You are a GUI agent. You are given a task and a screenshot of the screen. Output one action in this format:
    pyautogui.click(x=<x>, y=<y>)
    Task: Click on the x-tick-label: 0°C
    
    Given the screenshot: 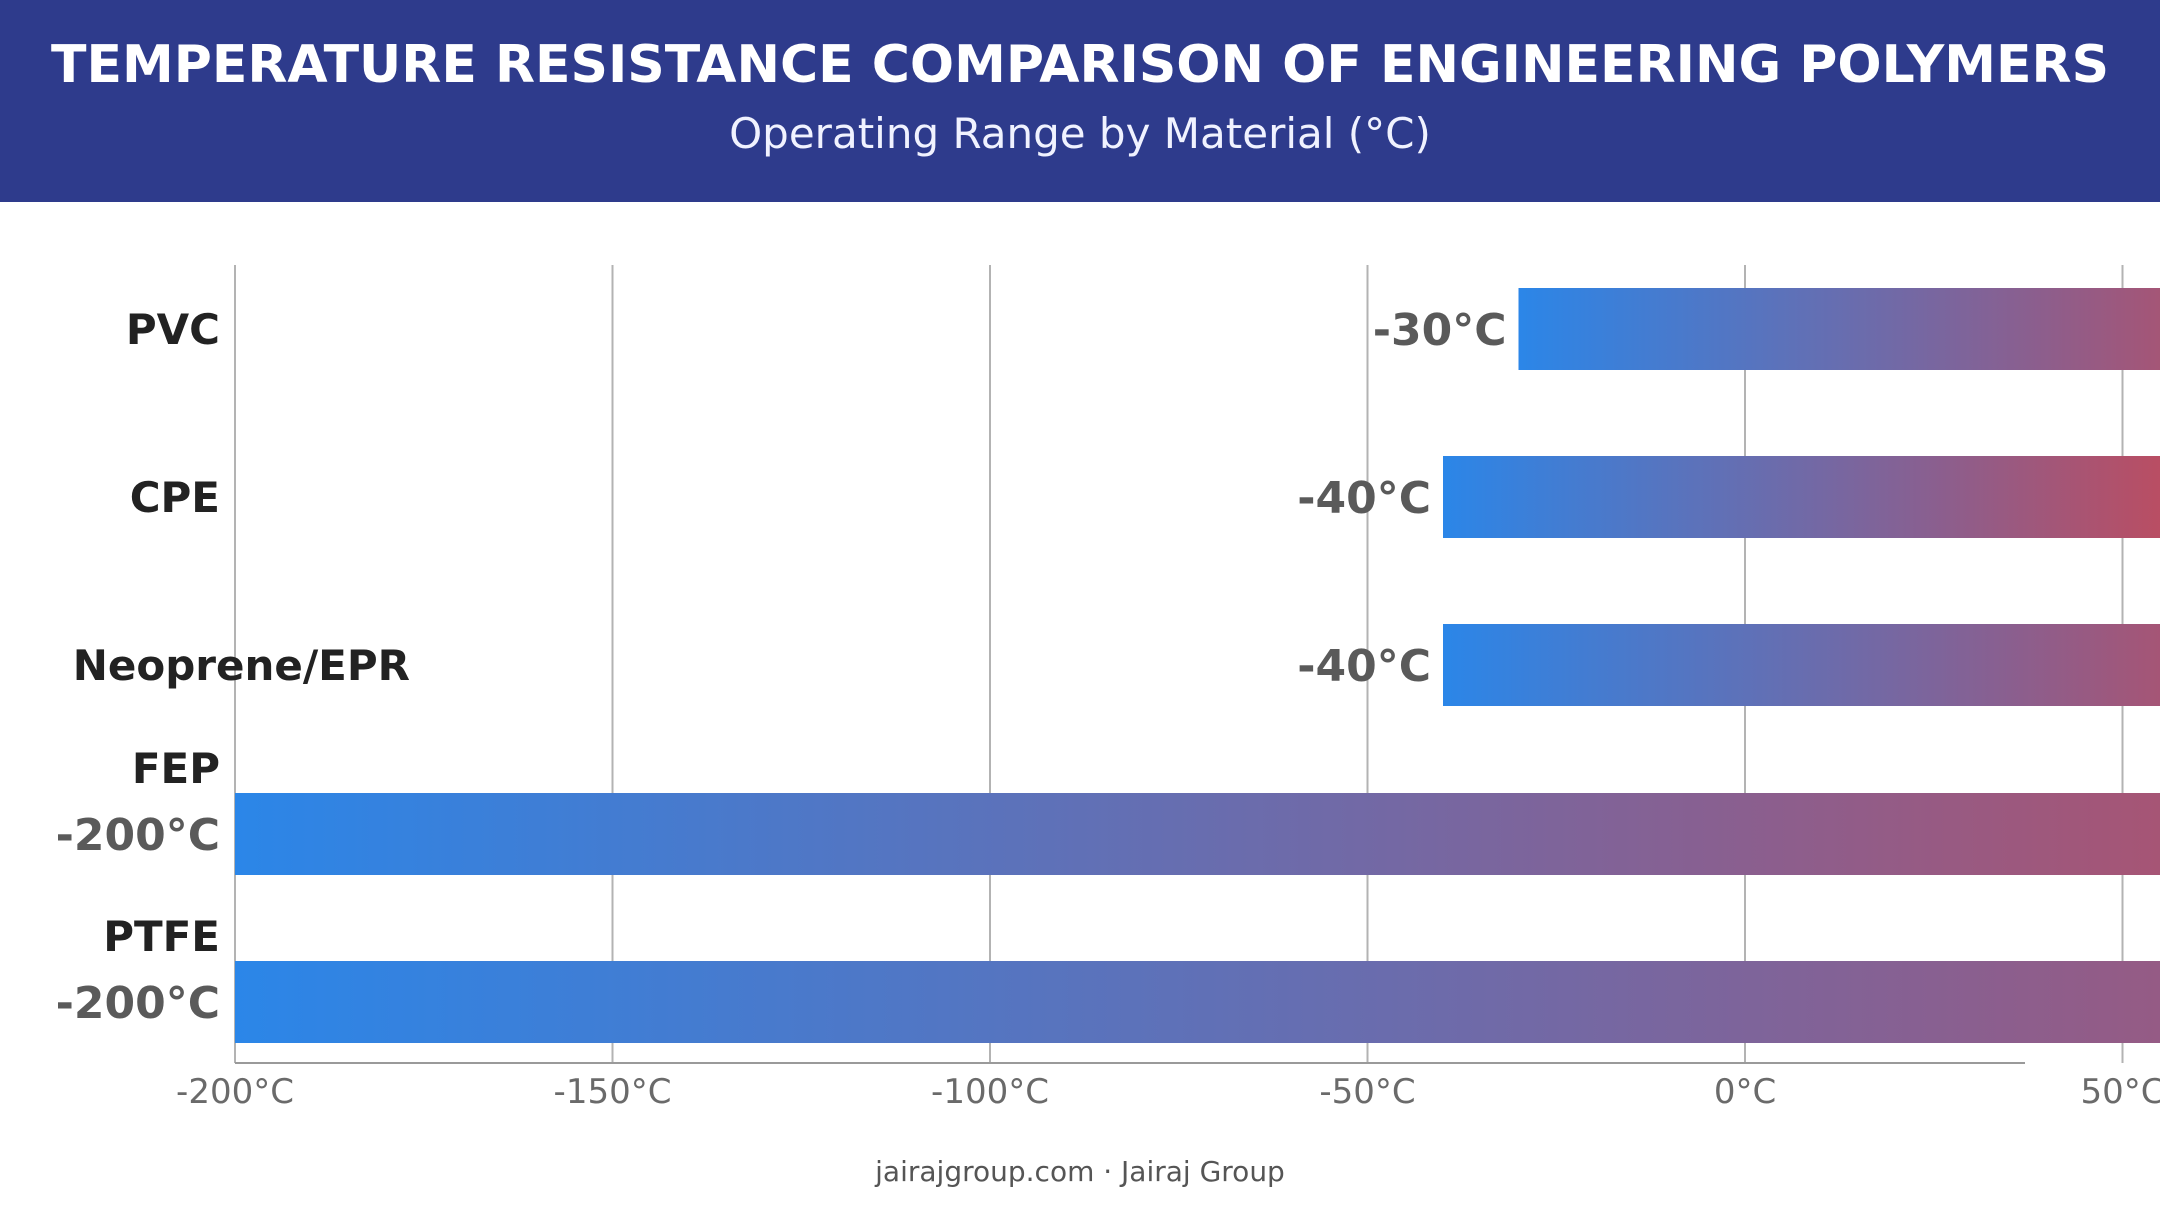 What is the action you would take?
    pyautogui.click(x=1745, y=1092)
    